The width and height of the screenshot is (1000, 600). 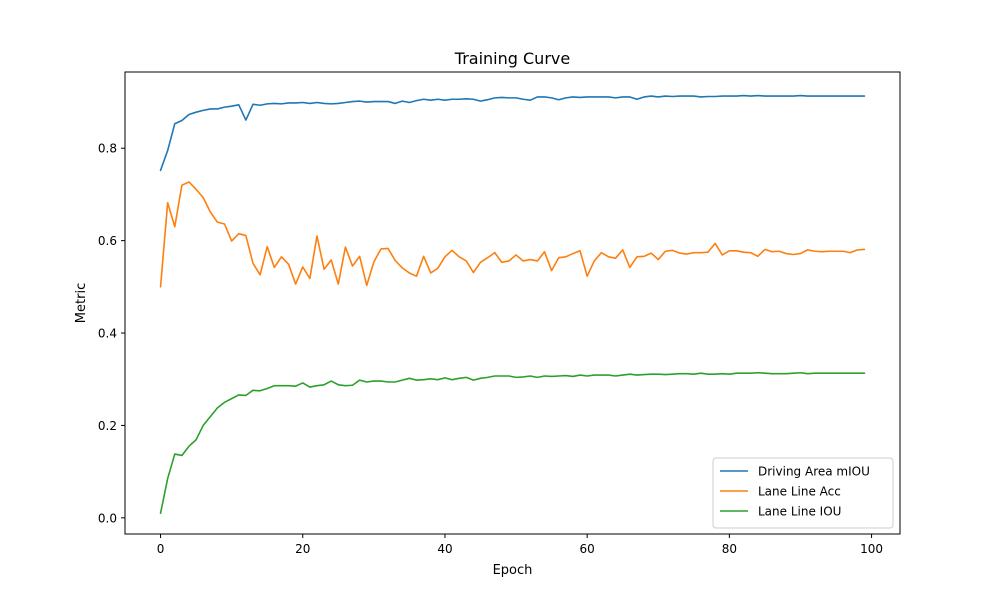 What do you see at coordinates (512, 58) in the screenshot?
I see `chart-title: Training Curve` at bounding box center [512, 58].